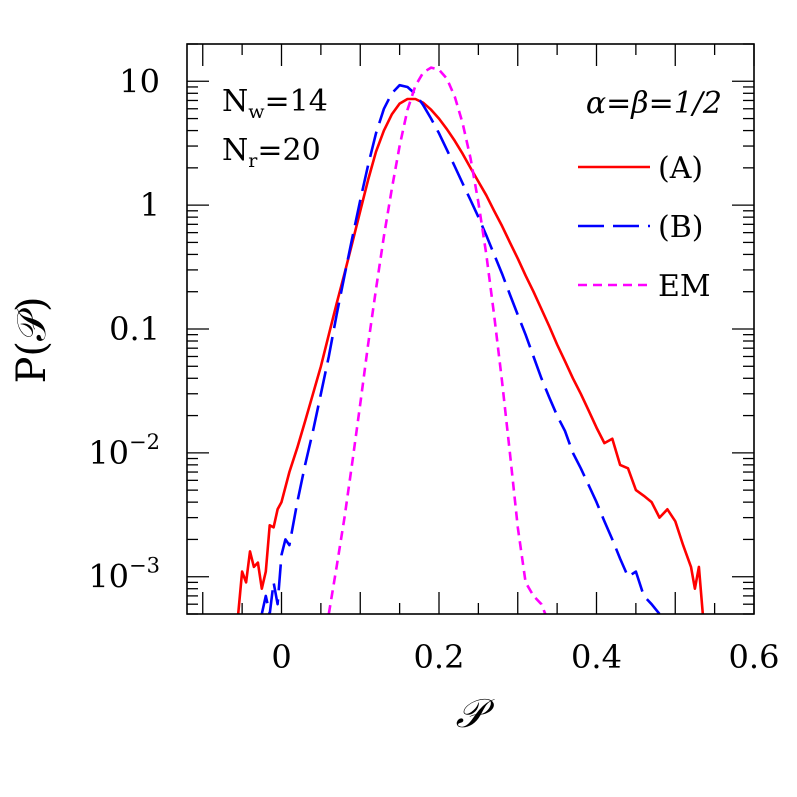 This screenshot has height=797, width=797. Describe the element at coordinates (288, 150) in the screenshot. I see `annotation-nr-rest: =20` at that location.